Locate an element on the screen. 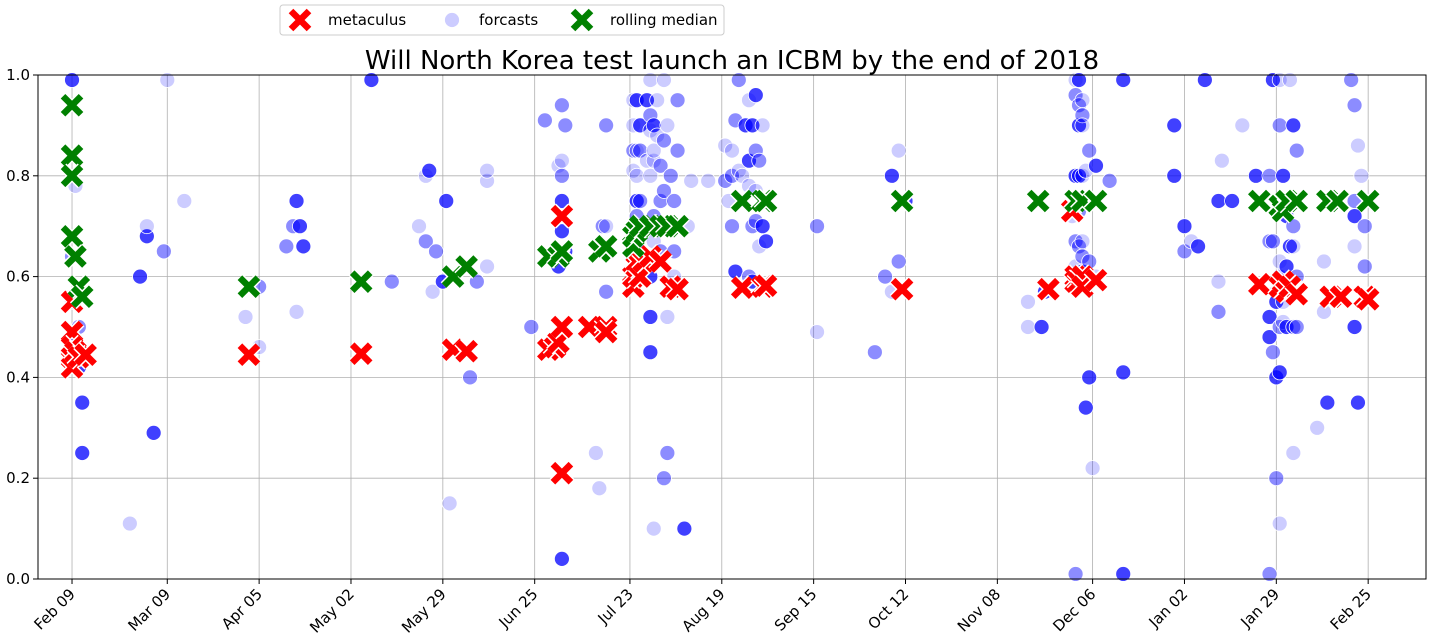  legend-label: metaculus is located at coordinates (367, 20).